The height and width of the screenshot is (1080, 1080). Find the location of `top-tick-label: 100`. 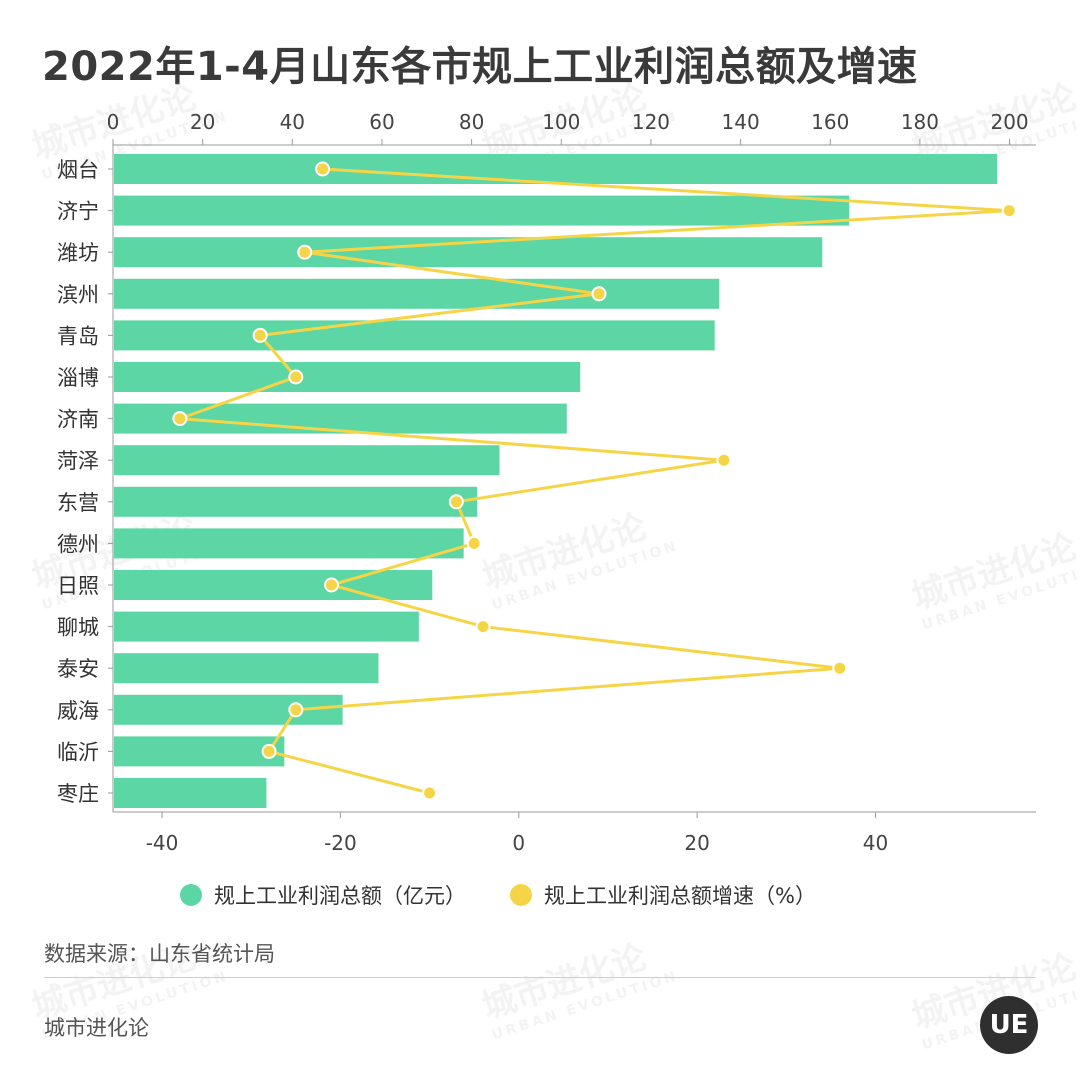

top-tick-label: 100 is located at coordinates (561, 122).